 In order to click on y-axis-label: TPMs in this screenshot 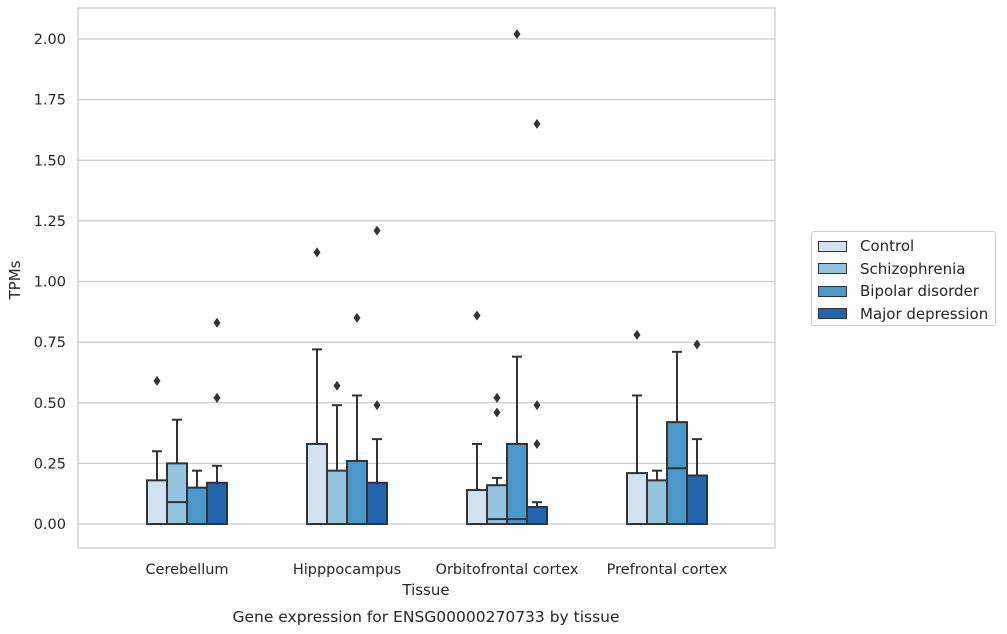, I will do `click(15, 280)`.